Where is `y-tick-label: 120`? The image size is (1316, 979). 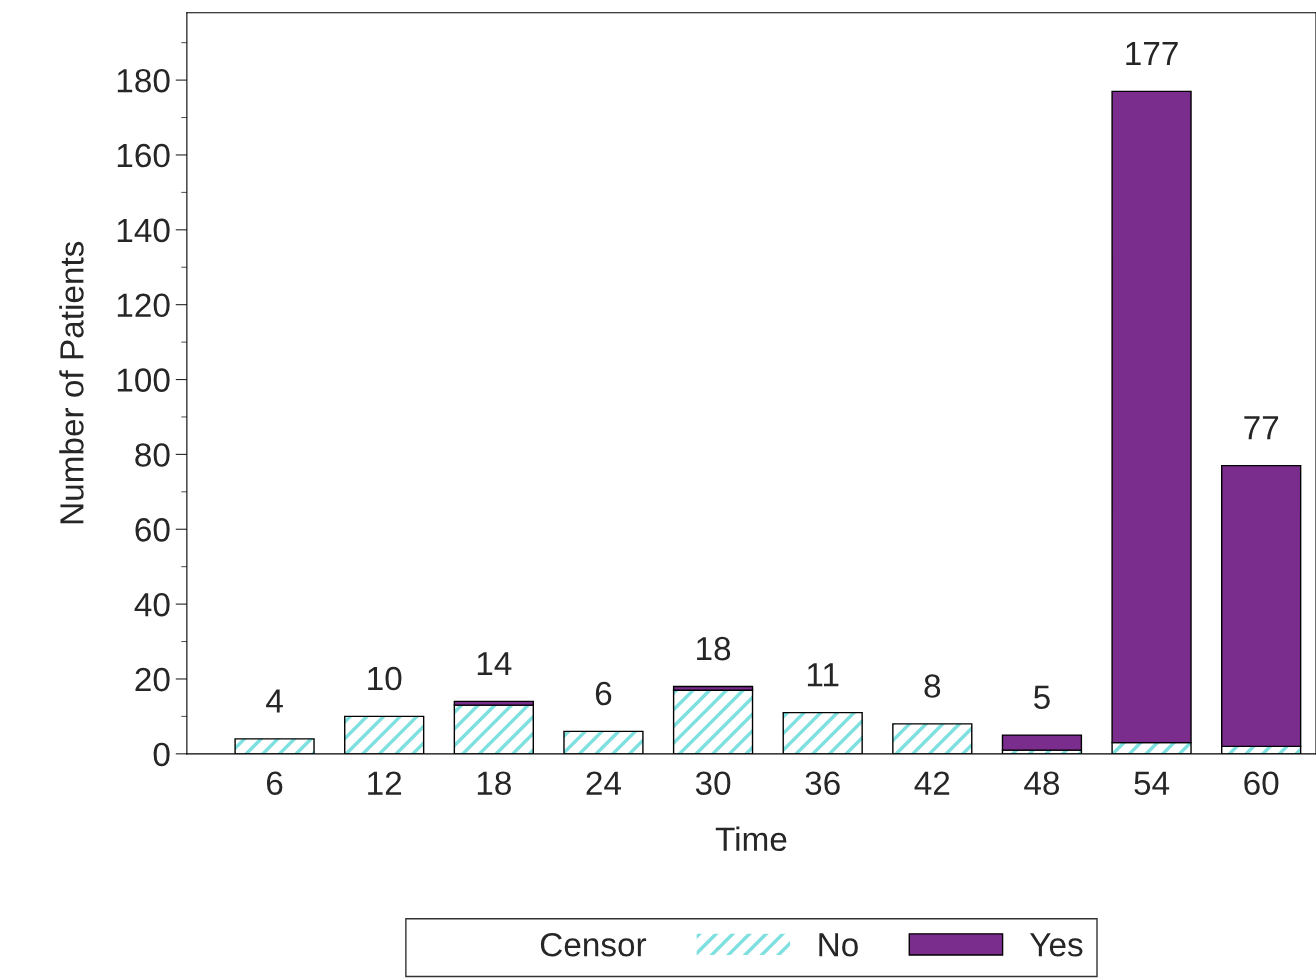
y-tick-label: 120 is located at coordinates (143, 305).